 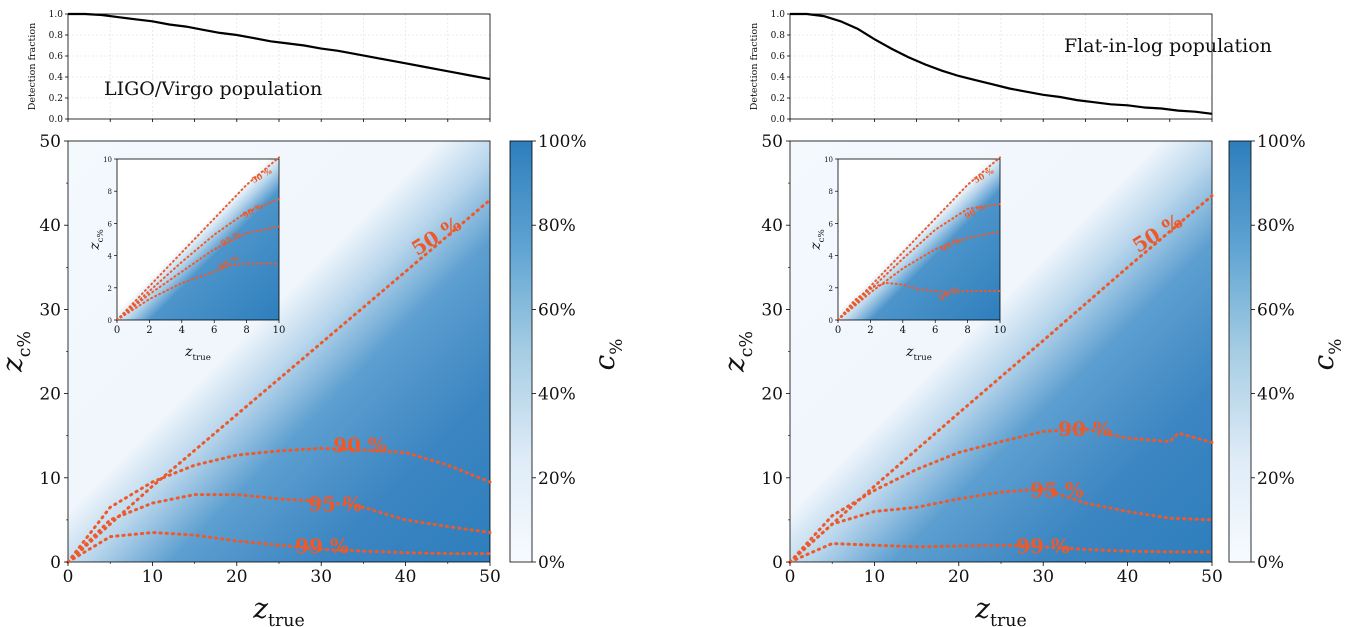 I want to click on heatmap-ylabel-base: z, so click(x=14, y=365).